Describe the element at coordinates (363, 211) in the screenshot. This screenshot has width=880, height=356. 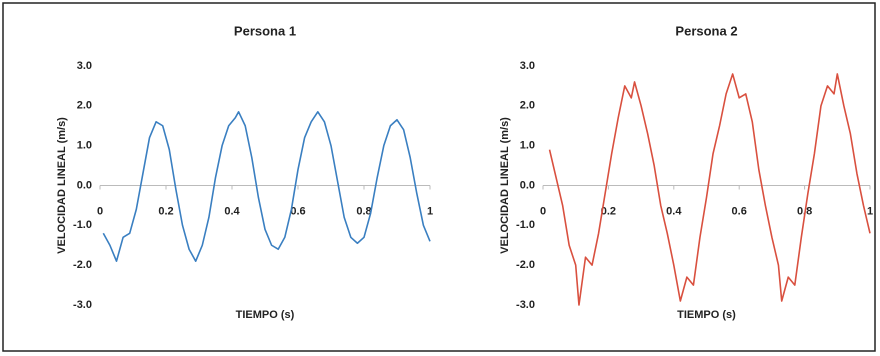
I see `x-tick-label: 0.8` at that location.